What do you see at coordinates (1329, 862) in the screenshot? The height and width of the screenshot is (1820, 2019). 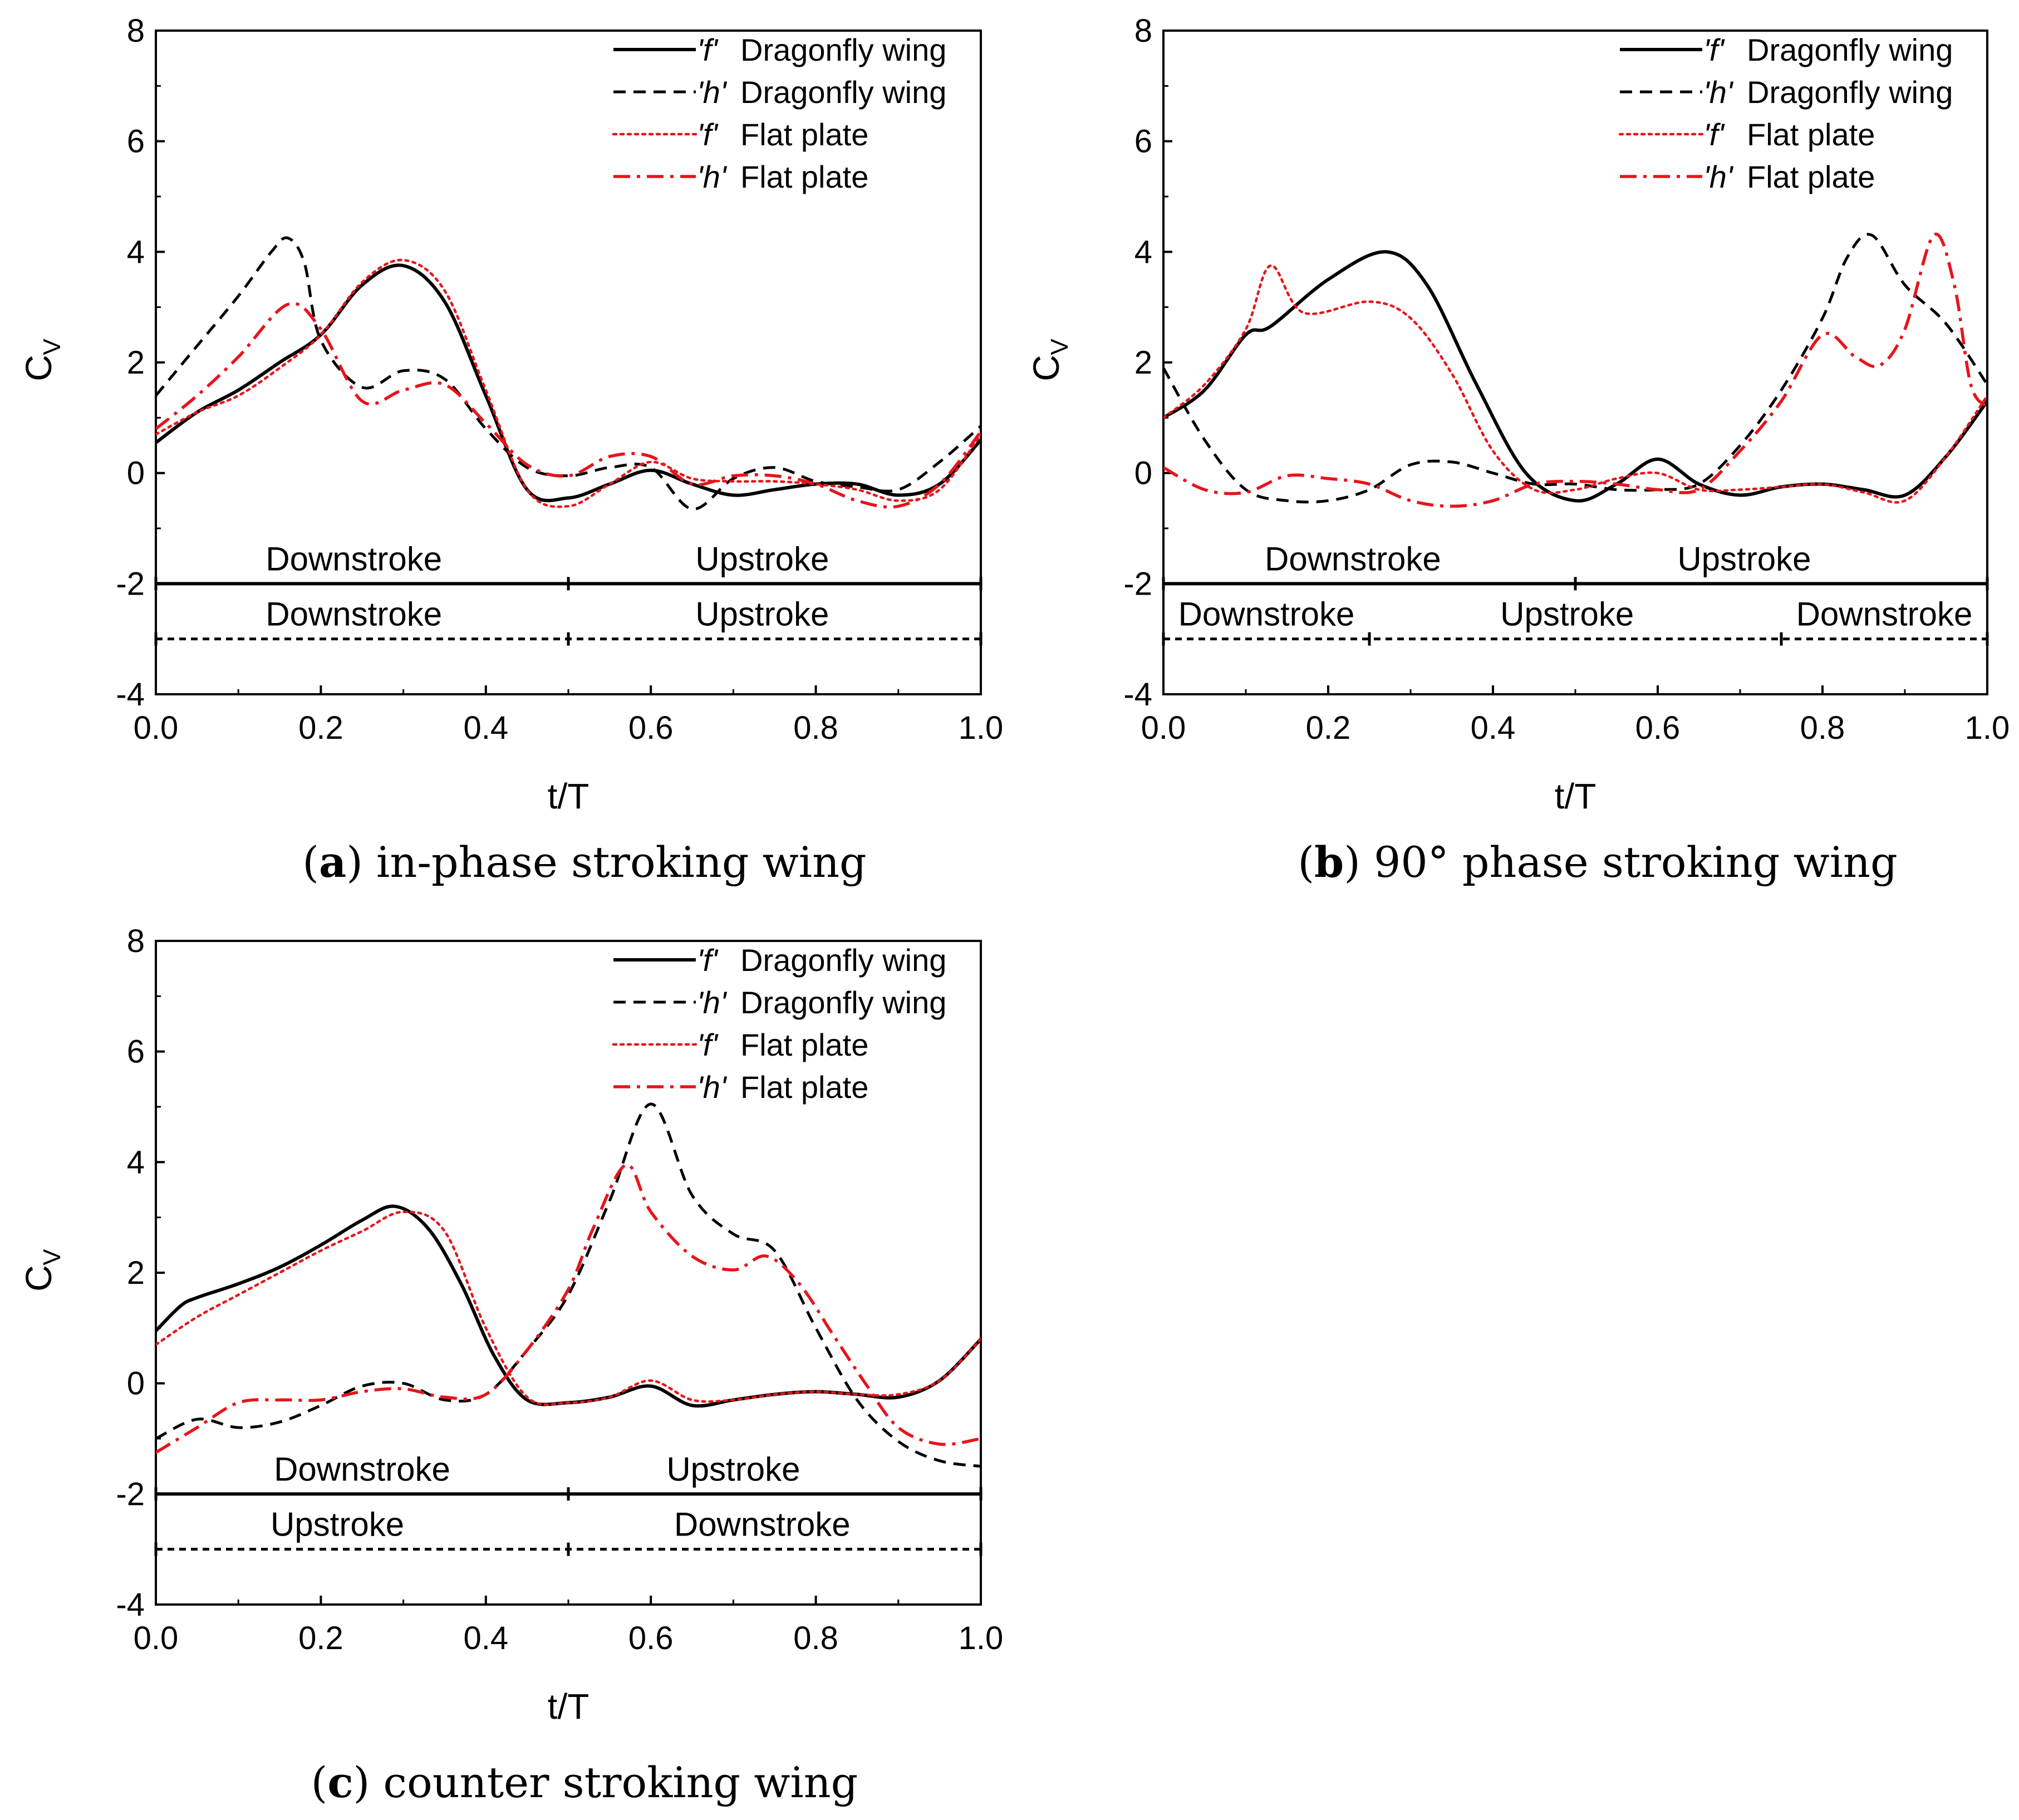 I see `caption-letter: b` at bounding box center [1329, 862].